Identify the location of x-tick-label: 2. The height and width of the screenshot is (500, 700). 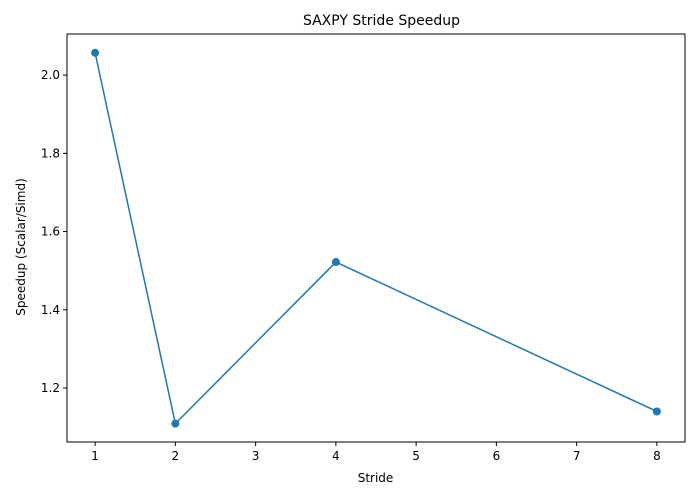
(176, 456).